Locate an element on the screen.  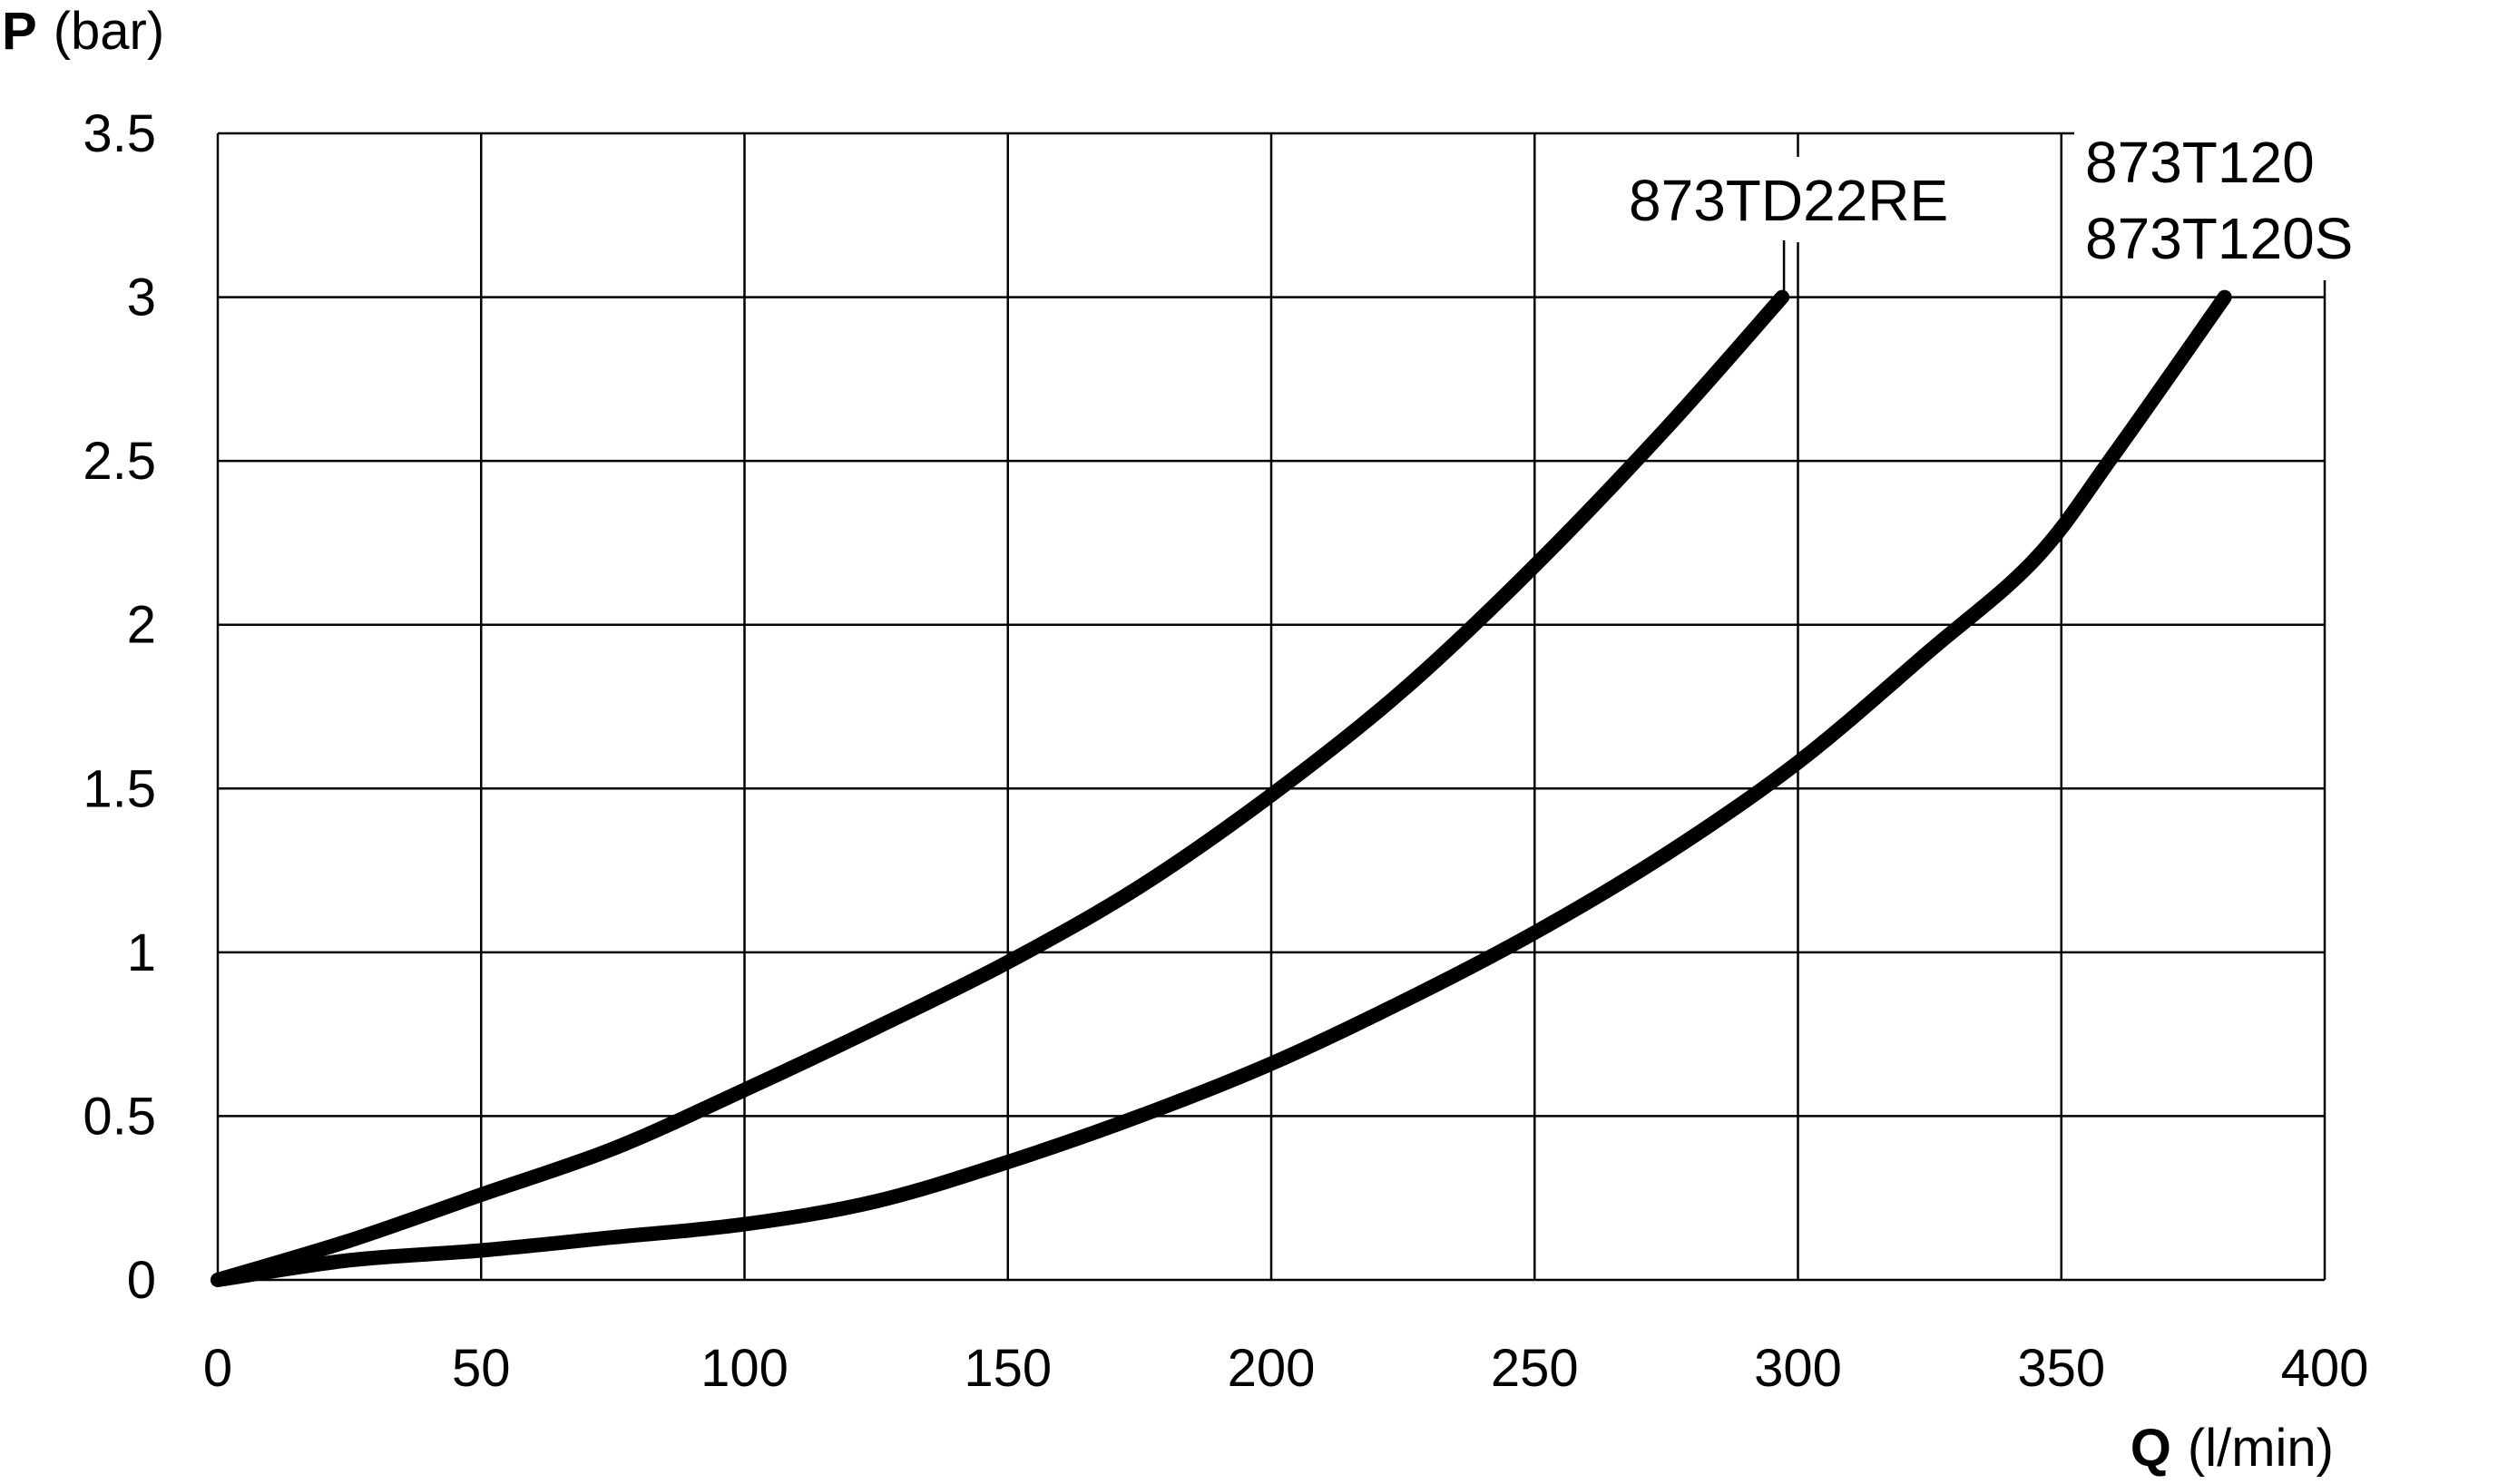
y-tick-label: 3 is located at coordinates (141, 297).